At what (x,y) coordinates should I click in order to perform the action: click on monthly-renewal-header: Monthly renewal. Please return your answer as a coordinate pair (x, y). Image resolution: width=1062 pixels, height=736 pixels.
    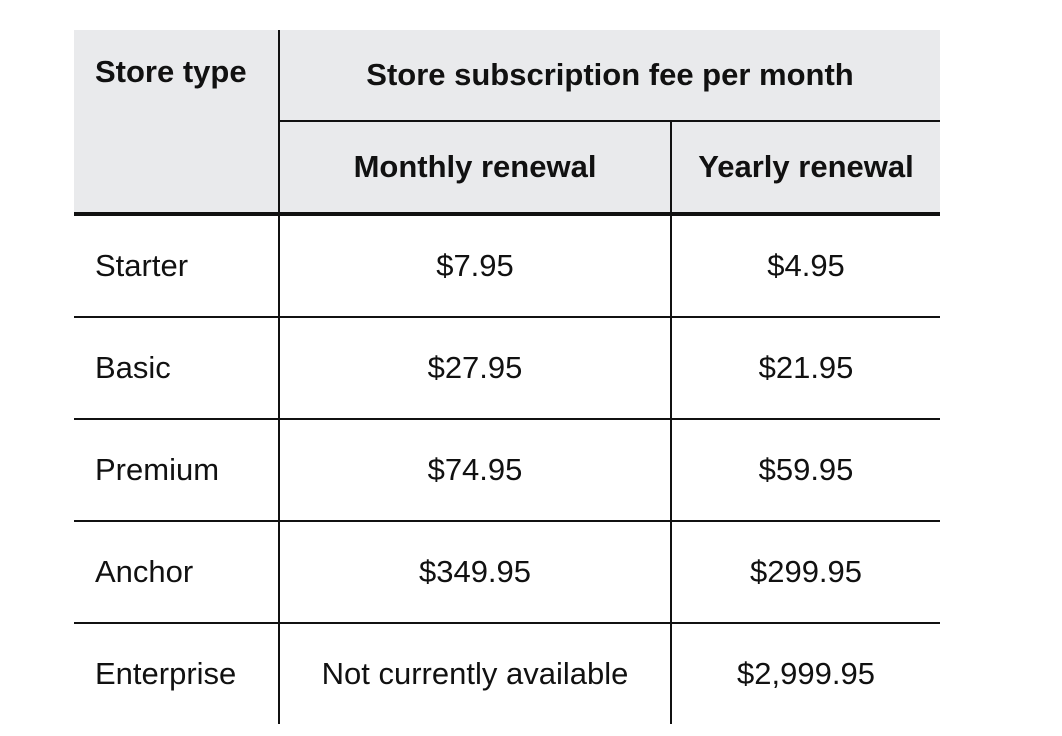
    Looking at the image, I should click on (475, 168).